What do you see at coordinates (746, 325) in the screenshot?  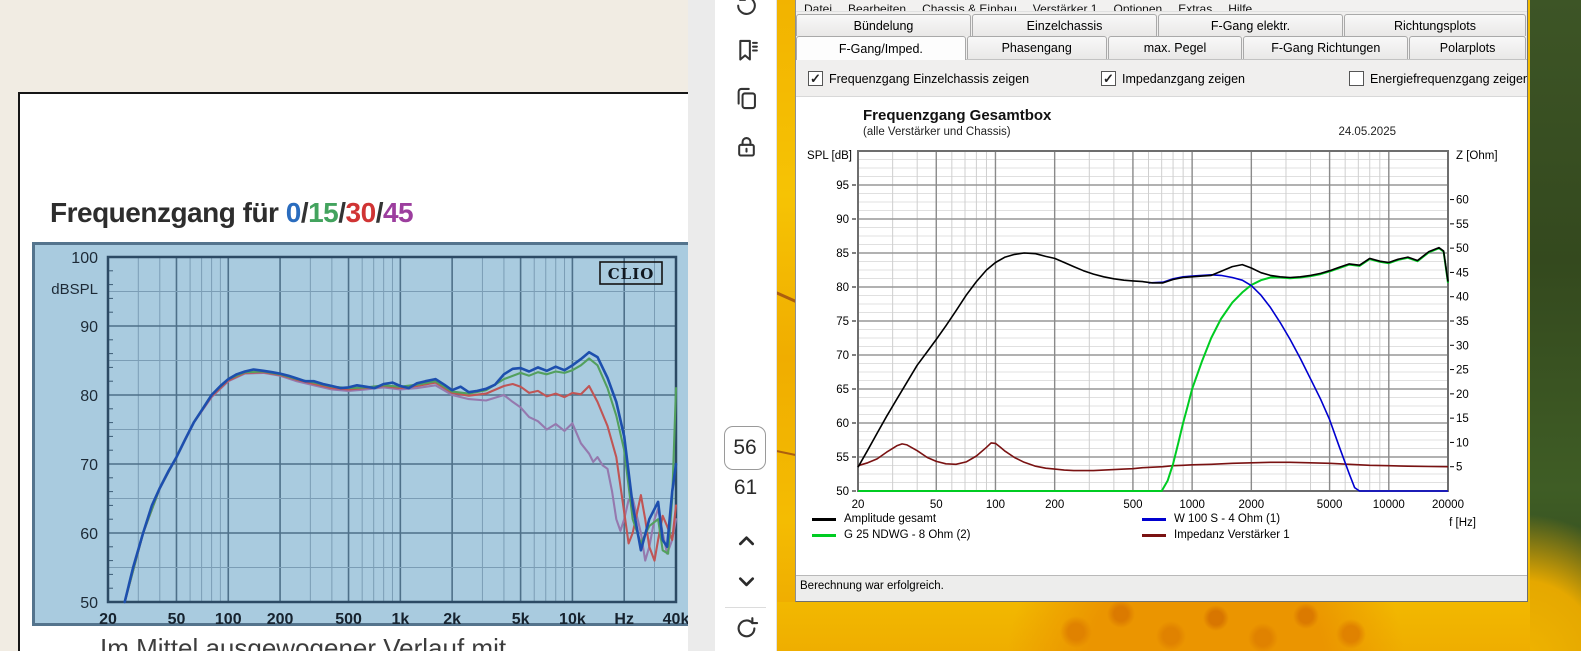 I see `pdf-toolbar: 56 61` at bounding box center [746, 325].